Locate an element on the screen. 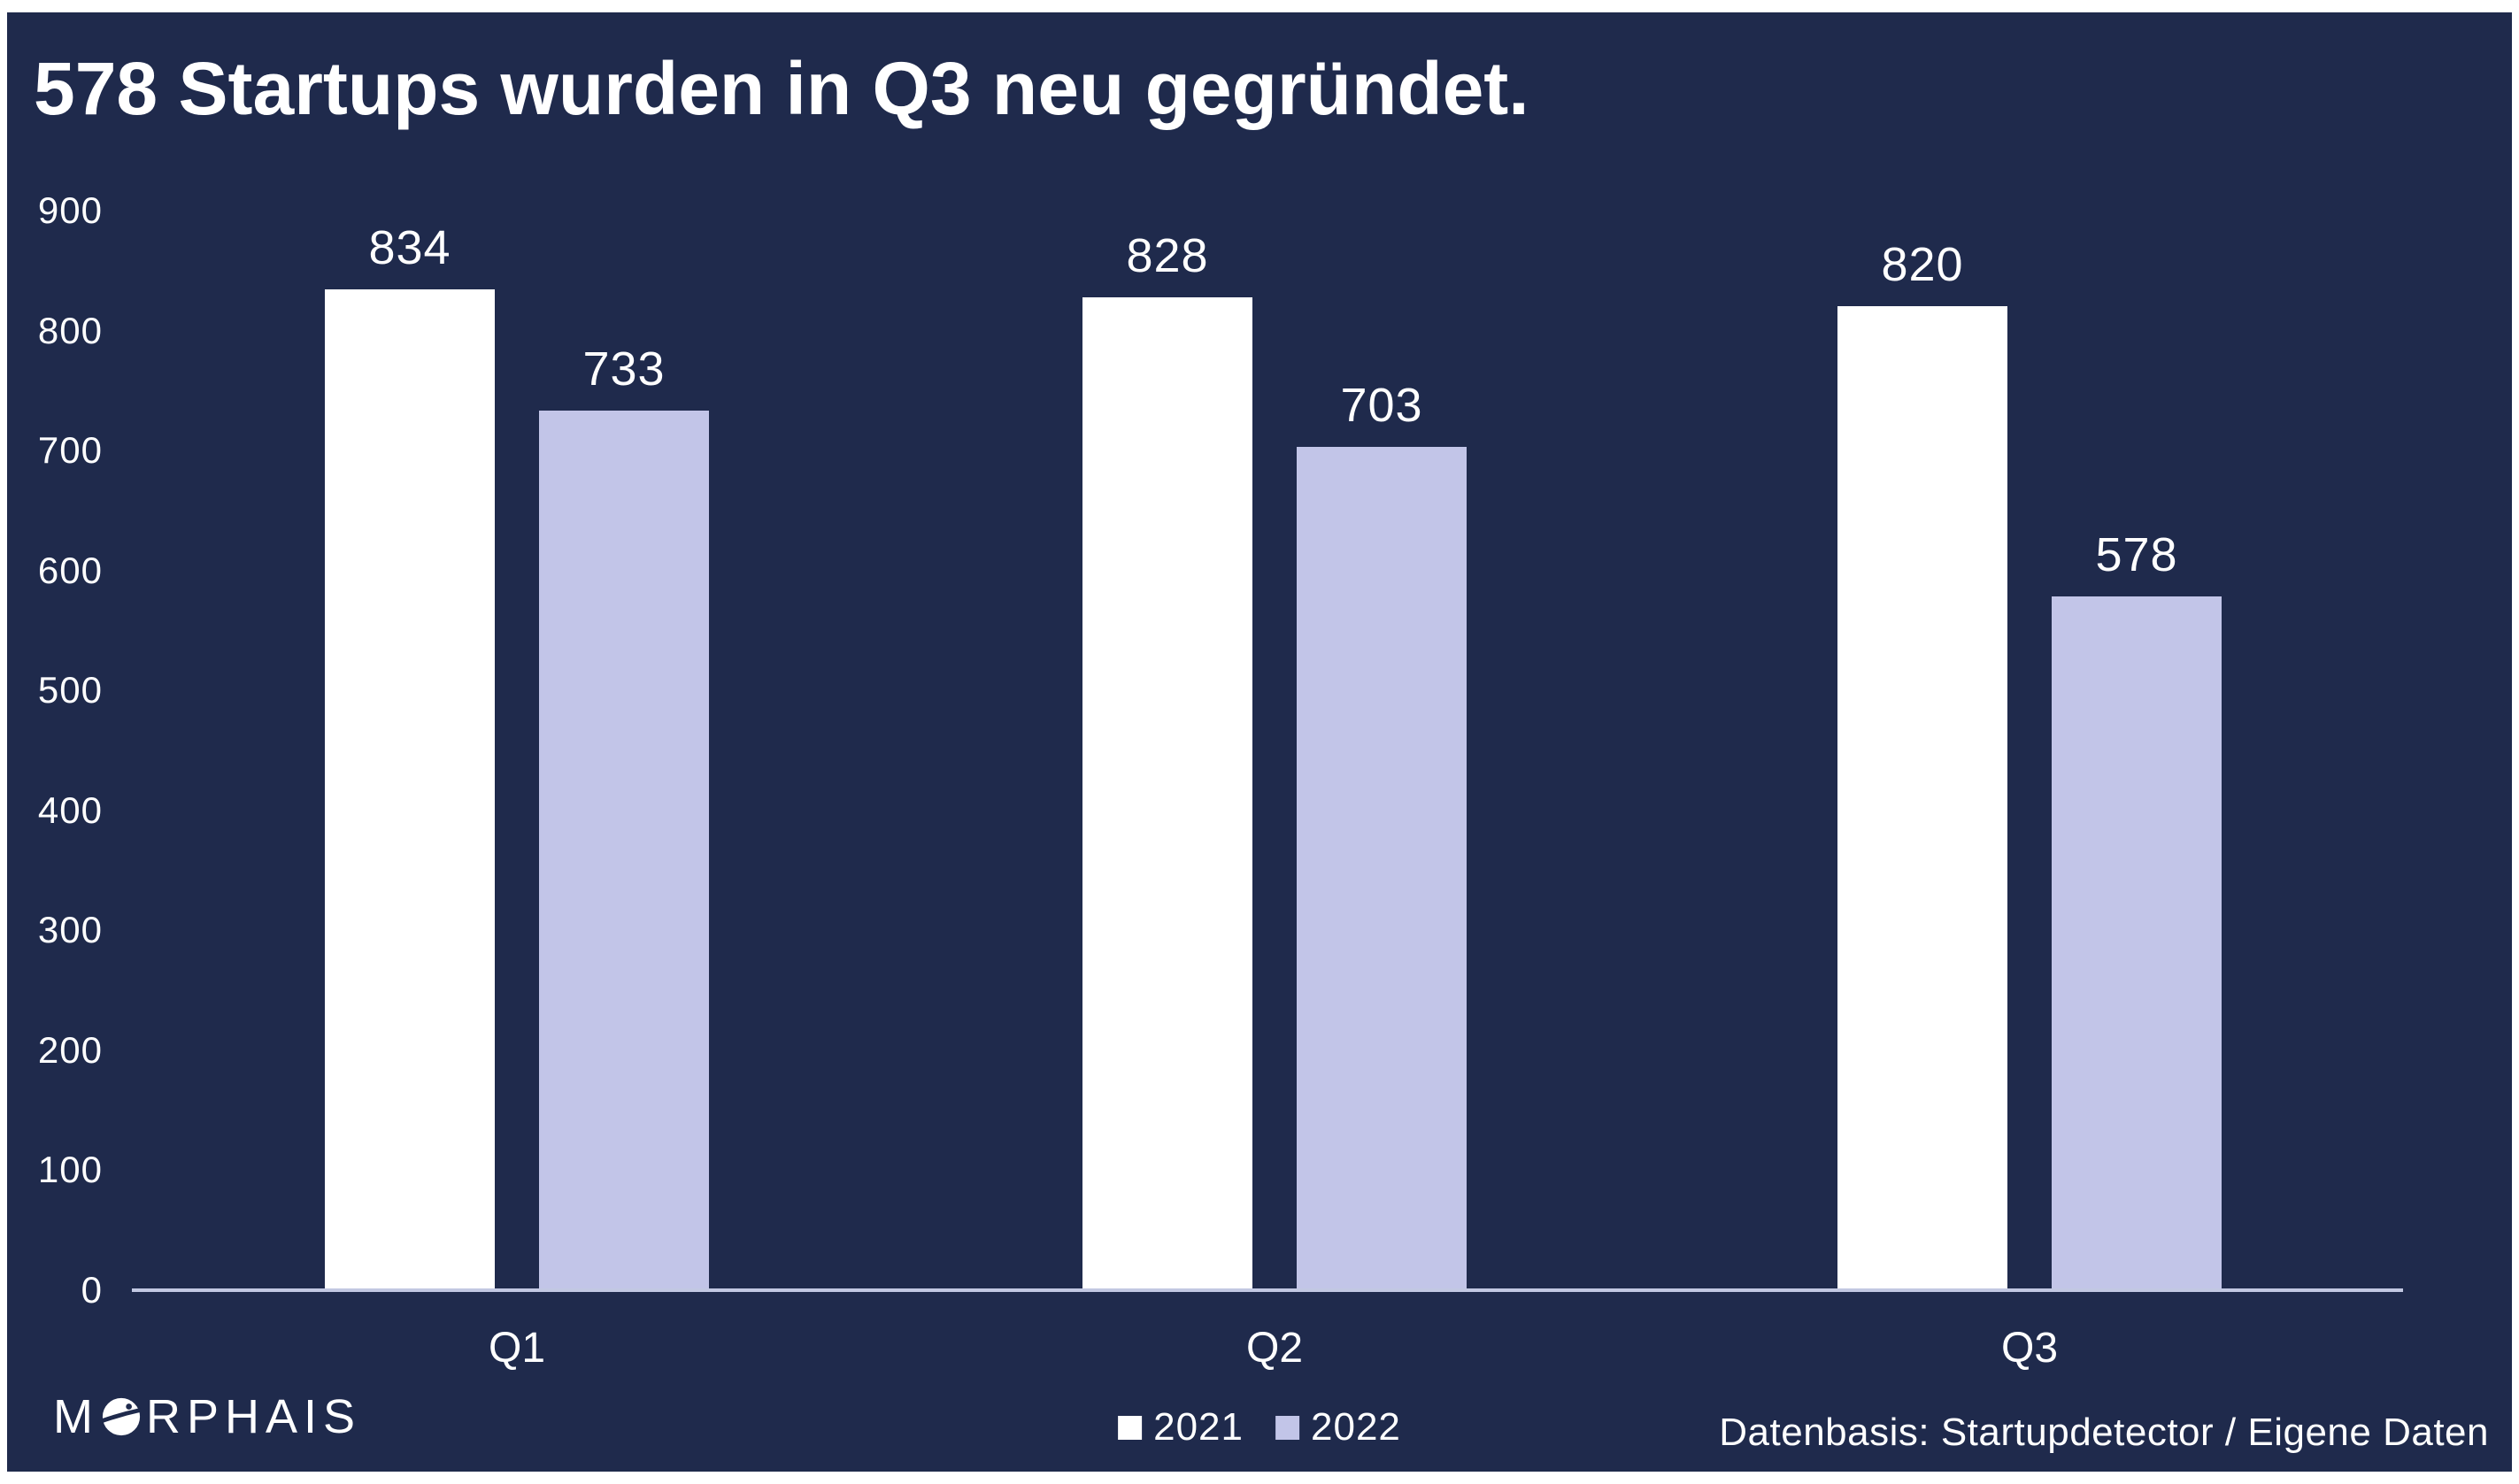 Image resolution: width=2519 pixels, height=1484 pixels. y-axis: 0 100 200 300 400 500 600 700 800 900 is located at coordinates (55, 742).